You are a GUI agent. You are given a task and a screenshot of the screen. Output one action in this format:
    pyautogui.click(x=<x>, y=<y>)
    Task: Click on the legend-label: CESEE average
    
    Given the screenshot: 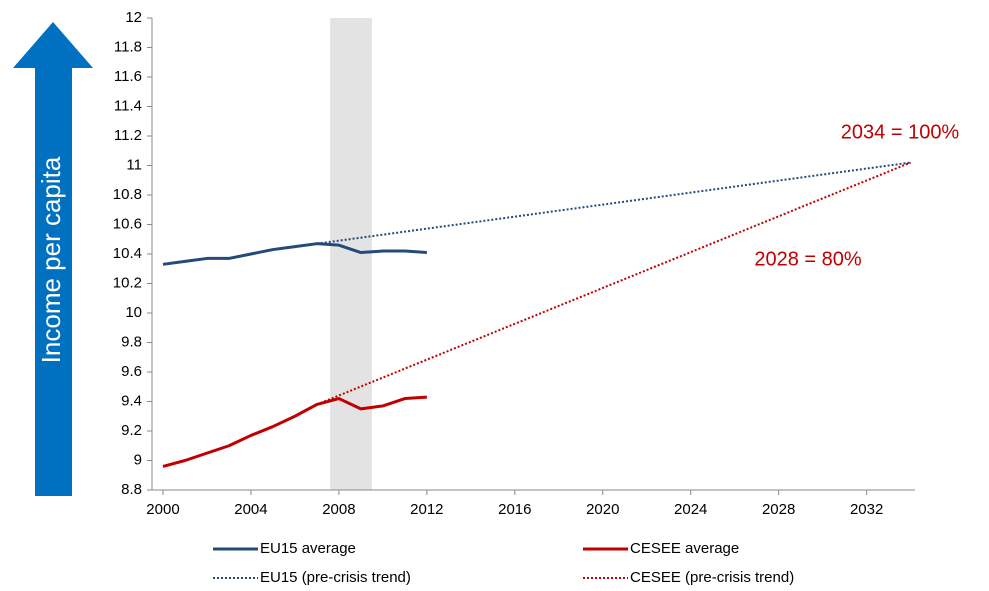 What is the action you would take?
    pyautogui.click(x=684, y=548)
    